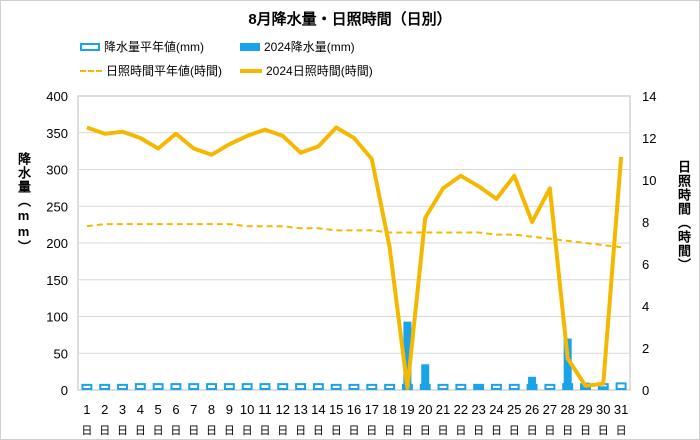 Image resolution: width=700 pixels, height=440 pixels. What do you see at coordinates (309, 47) in the screenshot?
I see `legend-label: 2024降水量(mm)` at bounding box center [309, 47].